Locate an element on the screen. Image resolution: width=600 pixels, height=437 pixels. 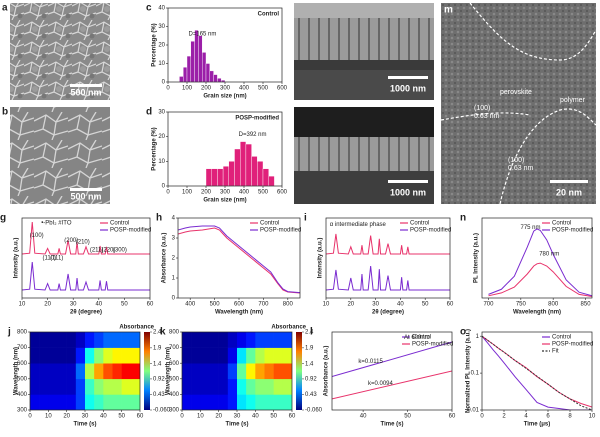
panel-letter: a is located at coordinates (5, 8).